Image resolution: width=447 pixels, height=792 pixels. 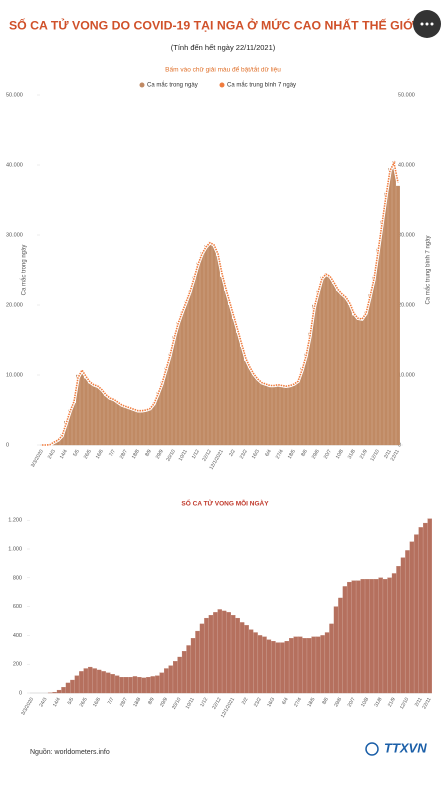 I want to click on x-tick-label: 7/7, so click(x=112, y=452).